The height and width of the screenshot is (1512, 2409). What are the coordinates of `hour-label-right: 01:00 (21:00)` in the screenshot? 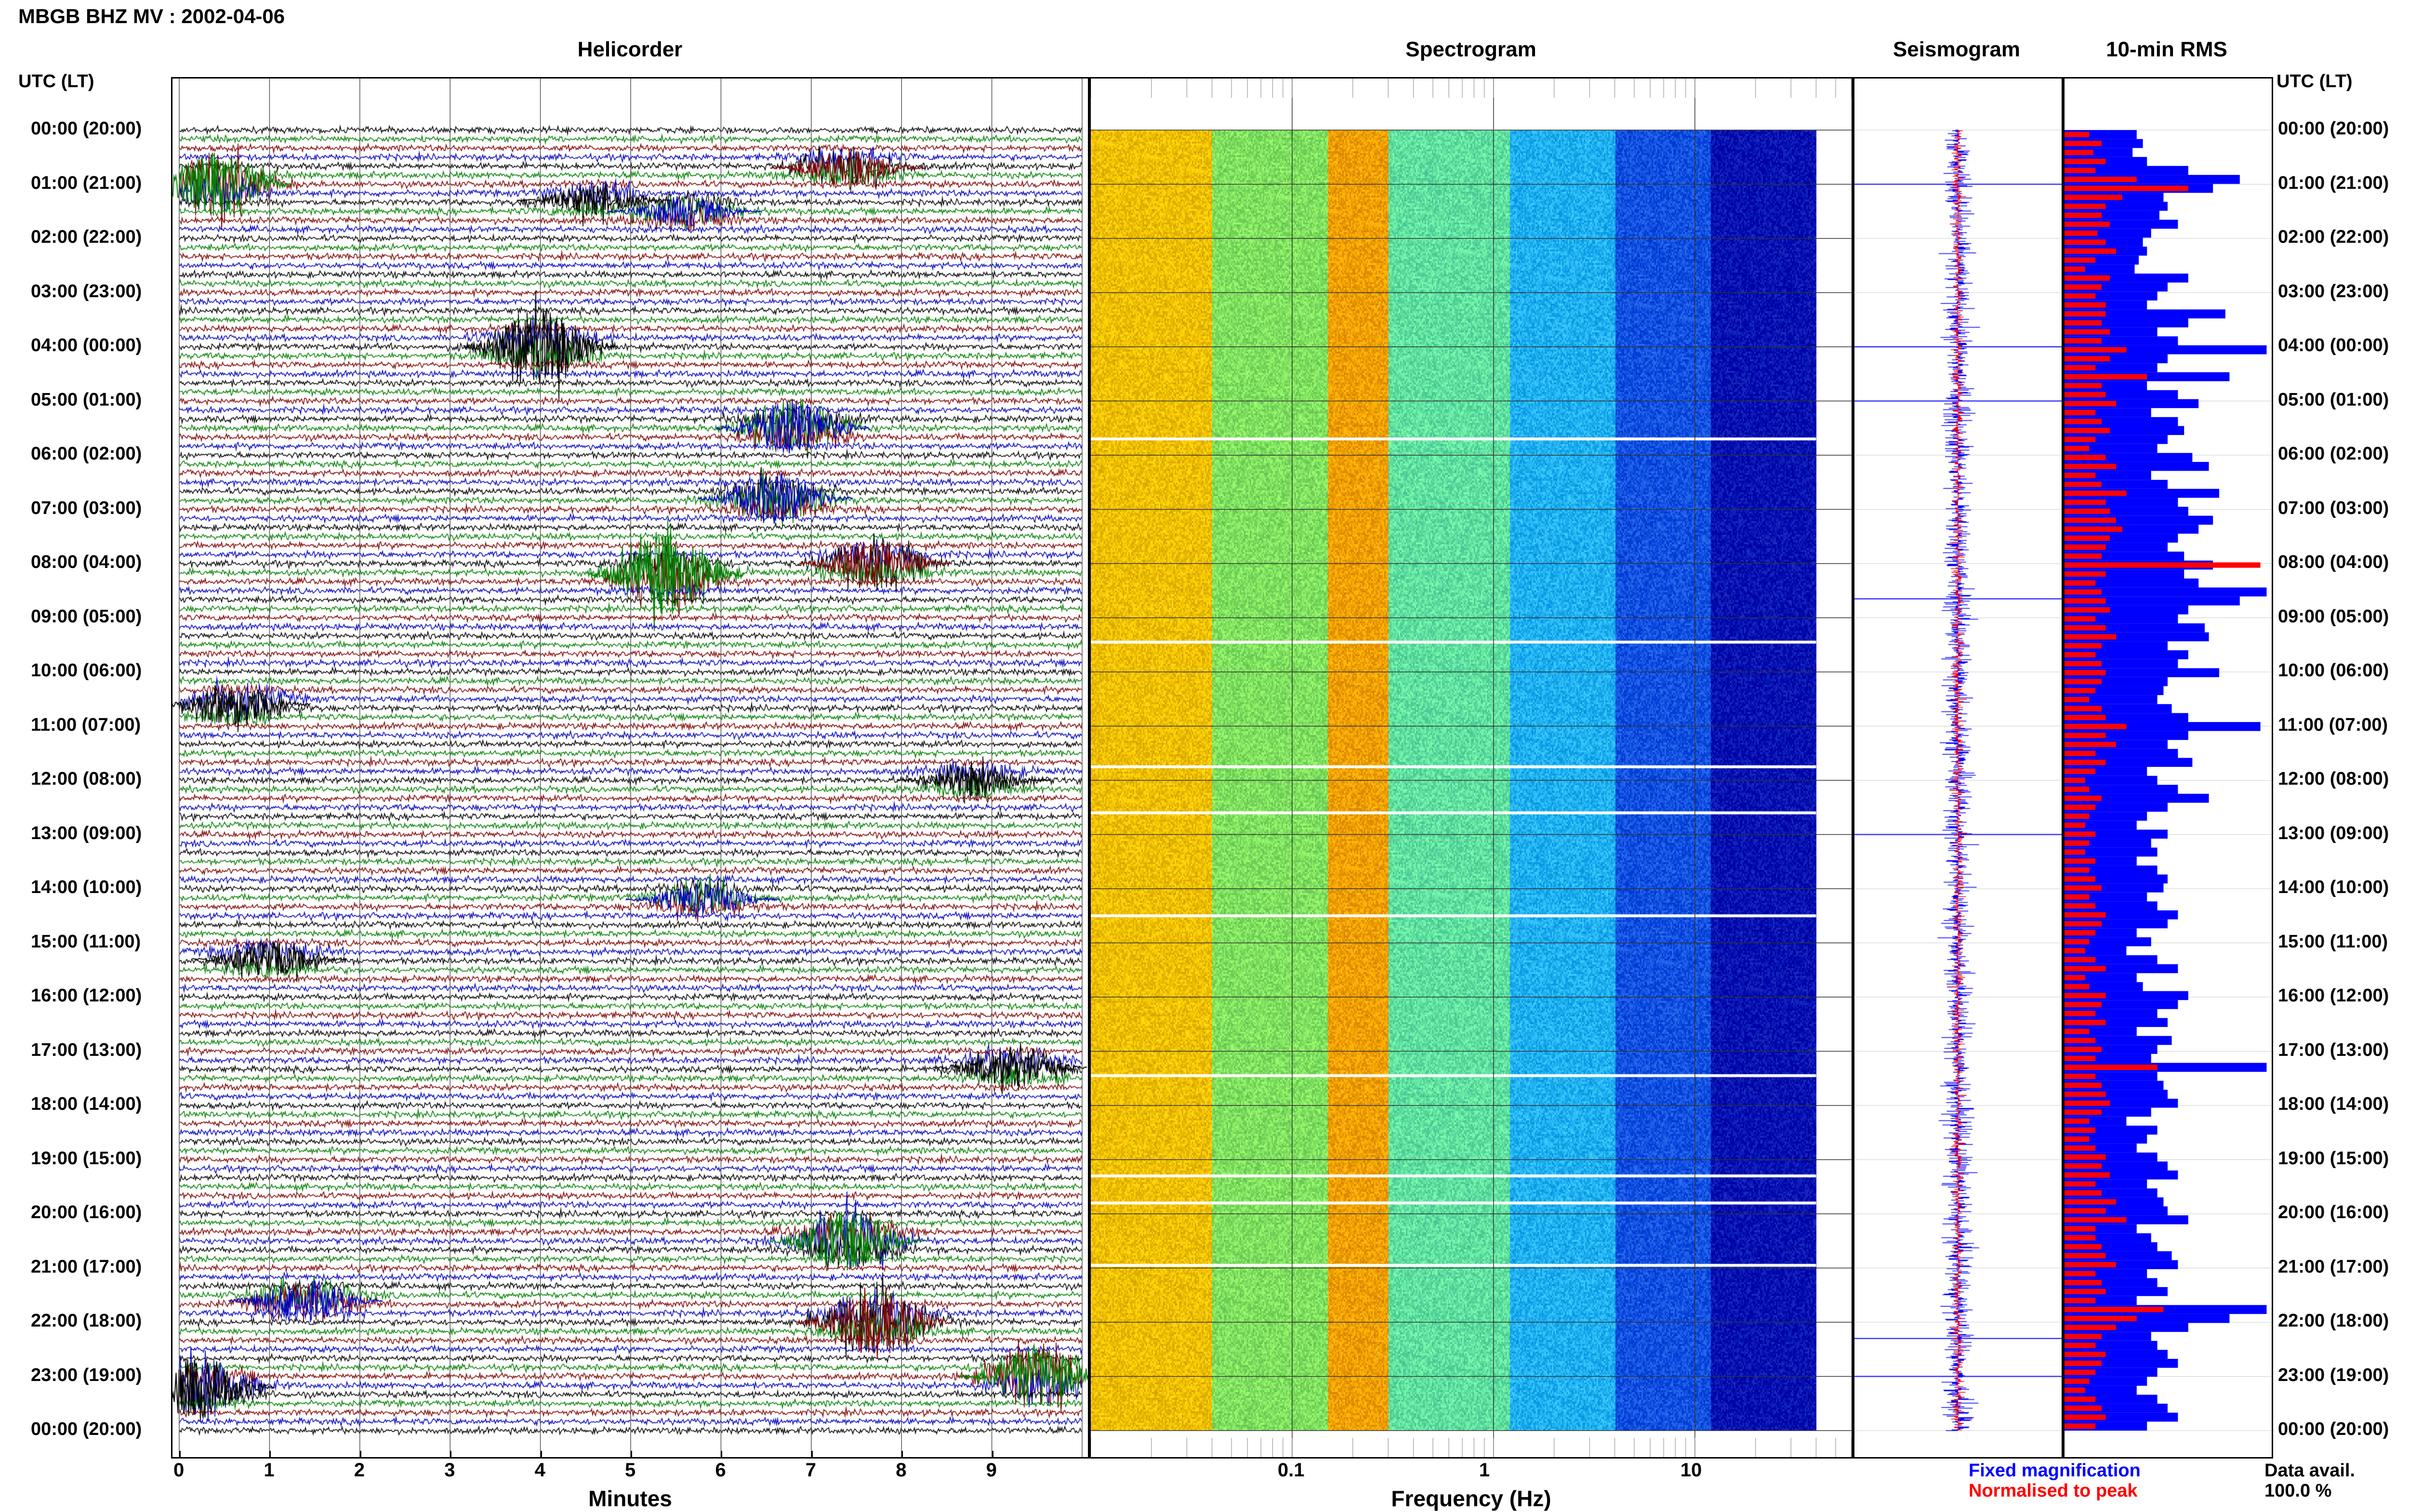 It's located at (2333, 182).